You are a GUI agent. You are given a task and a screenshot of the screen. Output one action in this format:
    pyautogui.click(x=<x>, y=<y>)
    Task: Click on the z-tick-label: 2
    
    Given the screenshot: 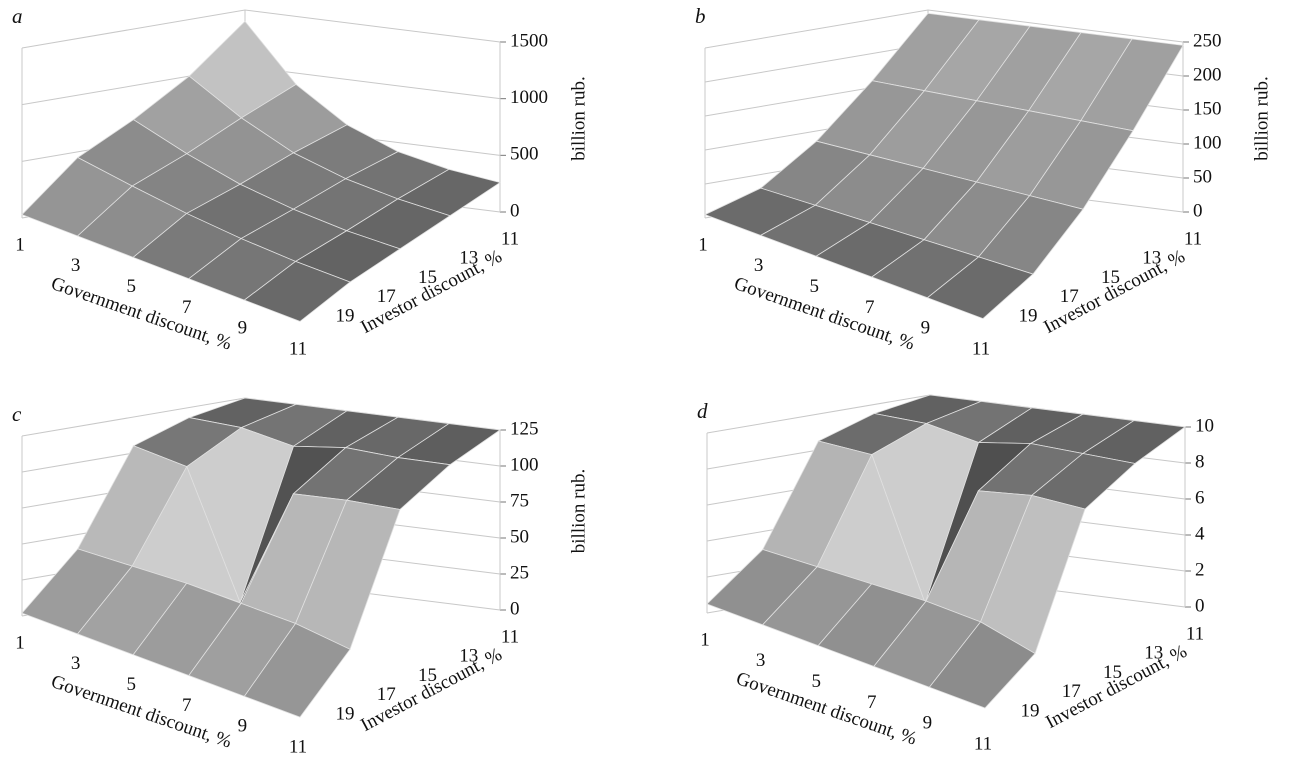 What is the action you would take?
    pyautogui.click(x=1200, y=569)
    